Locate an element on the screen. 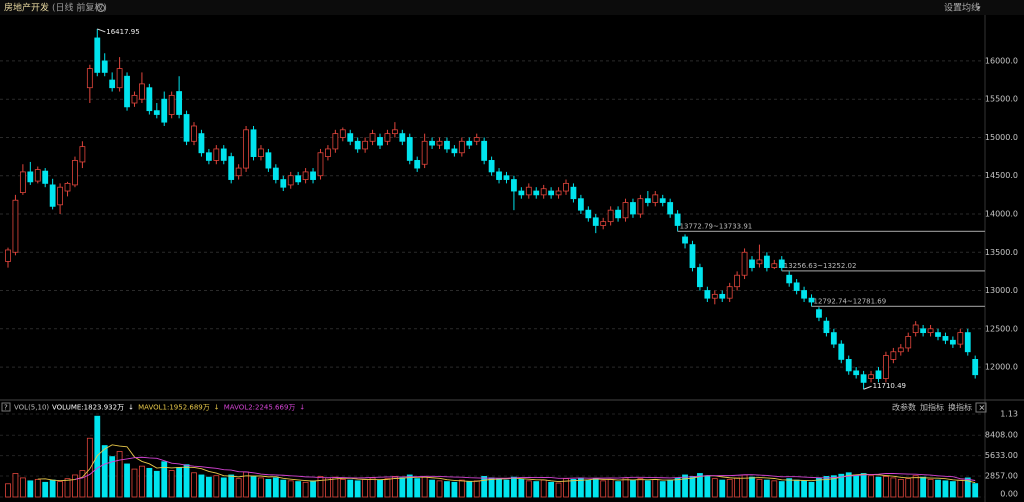 The width and height of the screenshot is (1024, 502). close-box is located at coordinates (981, 407).